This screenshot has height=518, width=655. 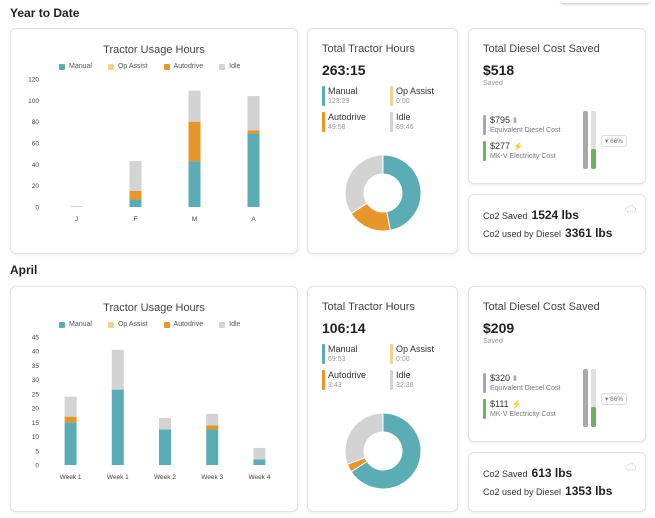 I want to click on y-tick-label: 25, so click(x=36, y=394).